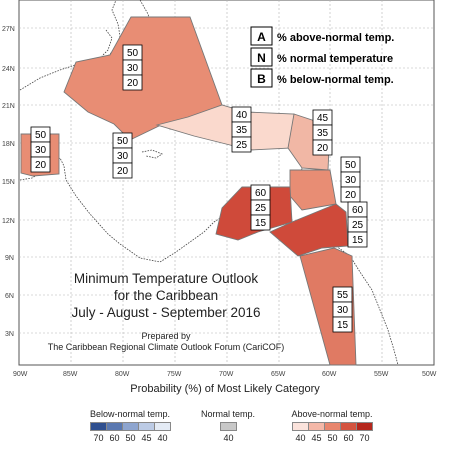 The width and height of the screenshot is (450, 450). Describe the element at coordinates (8, 144) in the screenshot. I see `lat-tick: 18N` at that location.